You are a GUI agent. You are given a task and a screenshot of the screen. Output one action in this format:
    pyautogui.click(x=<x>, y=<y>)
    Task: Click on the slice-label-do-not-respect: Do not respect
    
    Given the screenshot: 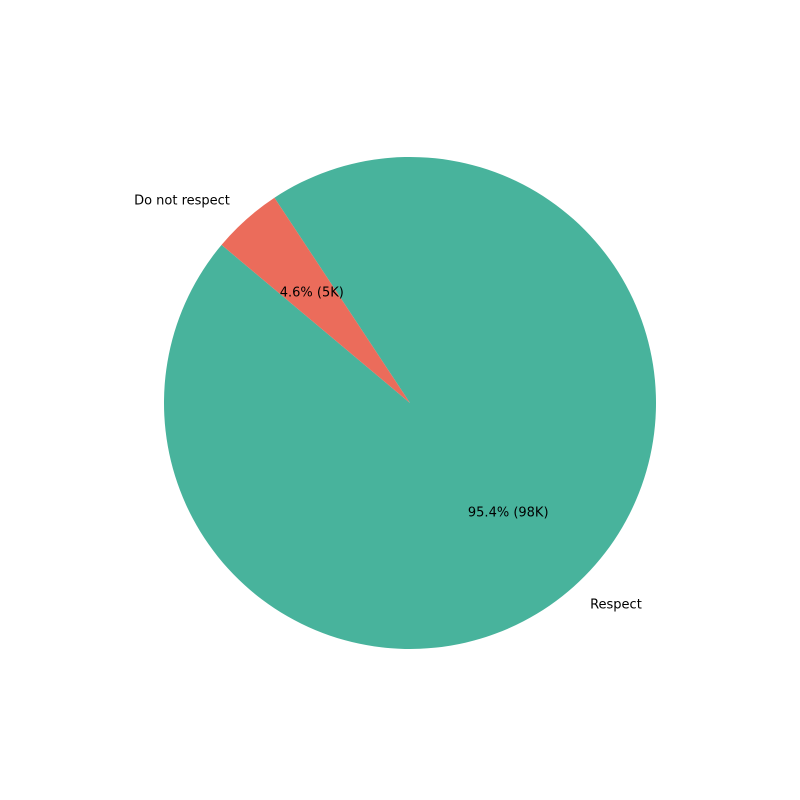 What is the action you would take?
    pyautogui.click(x=182, y=201)
    